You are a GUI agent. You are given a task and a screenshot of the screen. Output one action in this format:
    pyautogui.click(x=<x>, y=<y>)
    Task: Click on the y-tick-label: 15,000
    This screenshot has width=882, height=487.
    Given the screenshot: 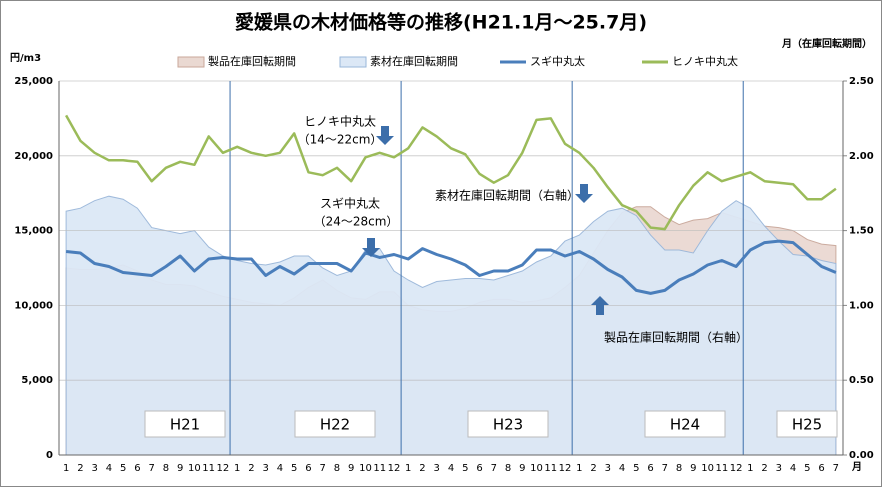 What is the action you would take?
    pyautogui.click(x=33, y=231)
    